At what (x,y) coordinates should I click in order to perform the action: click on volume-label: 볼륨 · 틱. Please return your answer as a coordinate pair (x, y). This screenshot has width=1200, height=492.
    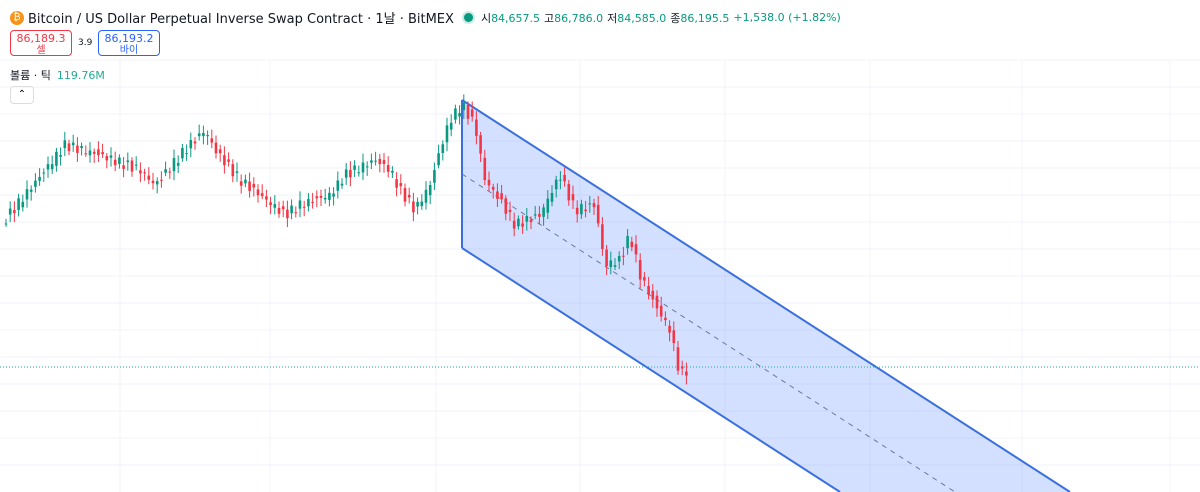
    Looking at the image, I should click on (30, 75).